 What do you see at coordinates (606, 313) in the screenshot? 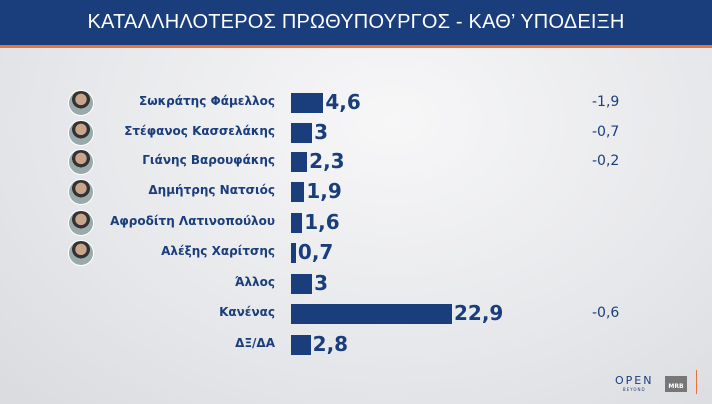
I see `change-label: -0,6` at bounding box center [606, 313].